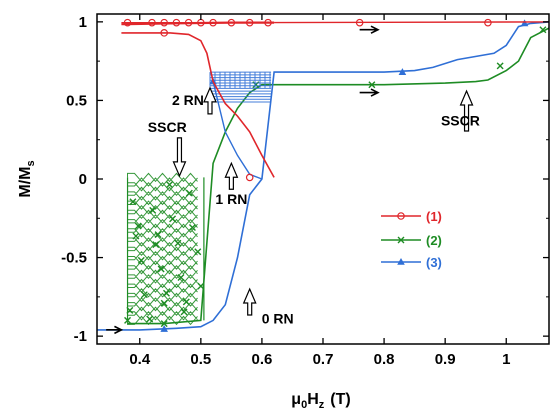 The image size is (551, 412). What do you see at coordinates (460, 121) in the screenshot?
I see `annotation-sscr-right-label: SSCR` at bounding box center [460, 121].